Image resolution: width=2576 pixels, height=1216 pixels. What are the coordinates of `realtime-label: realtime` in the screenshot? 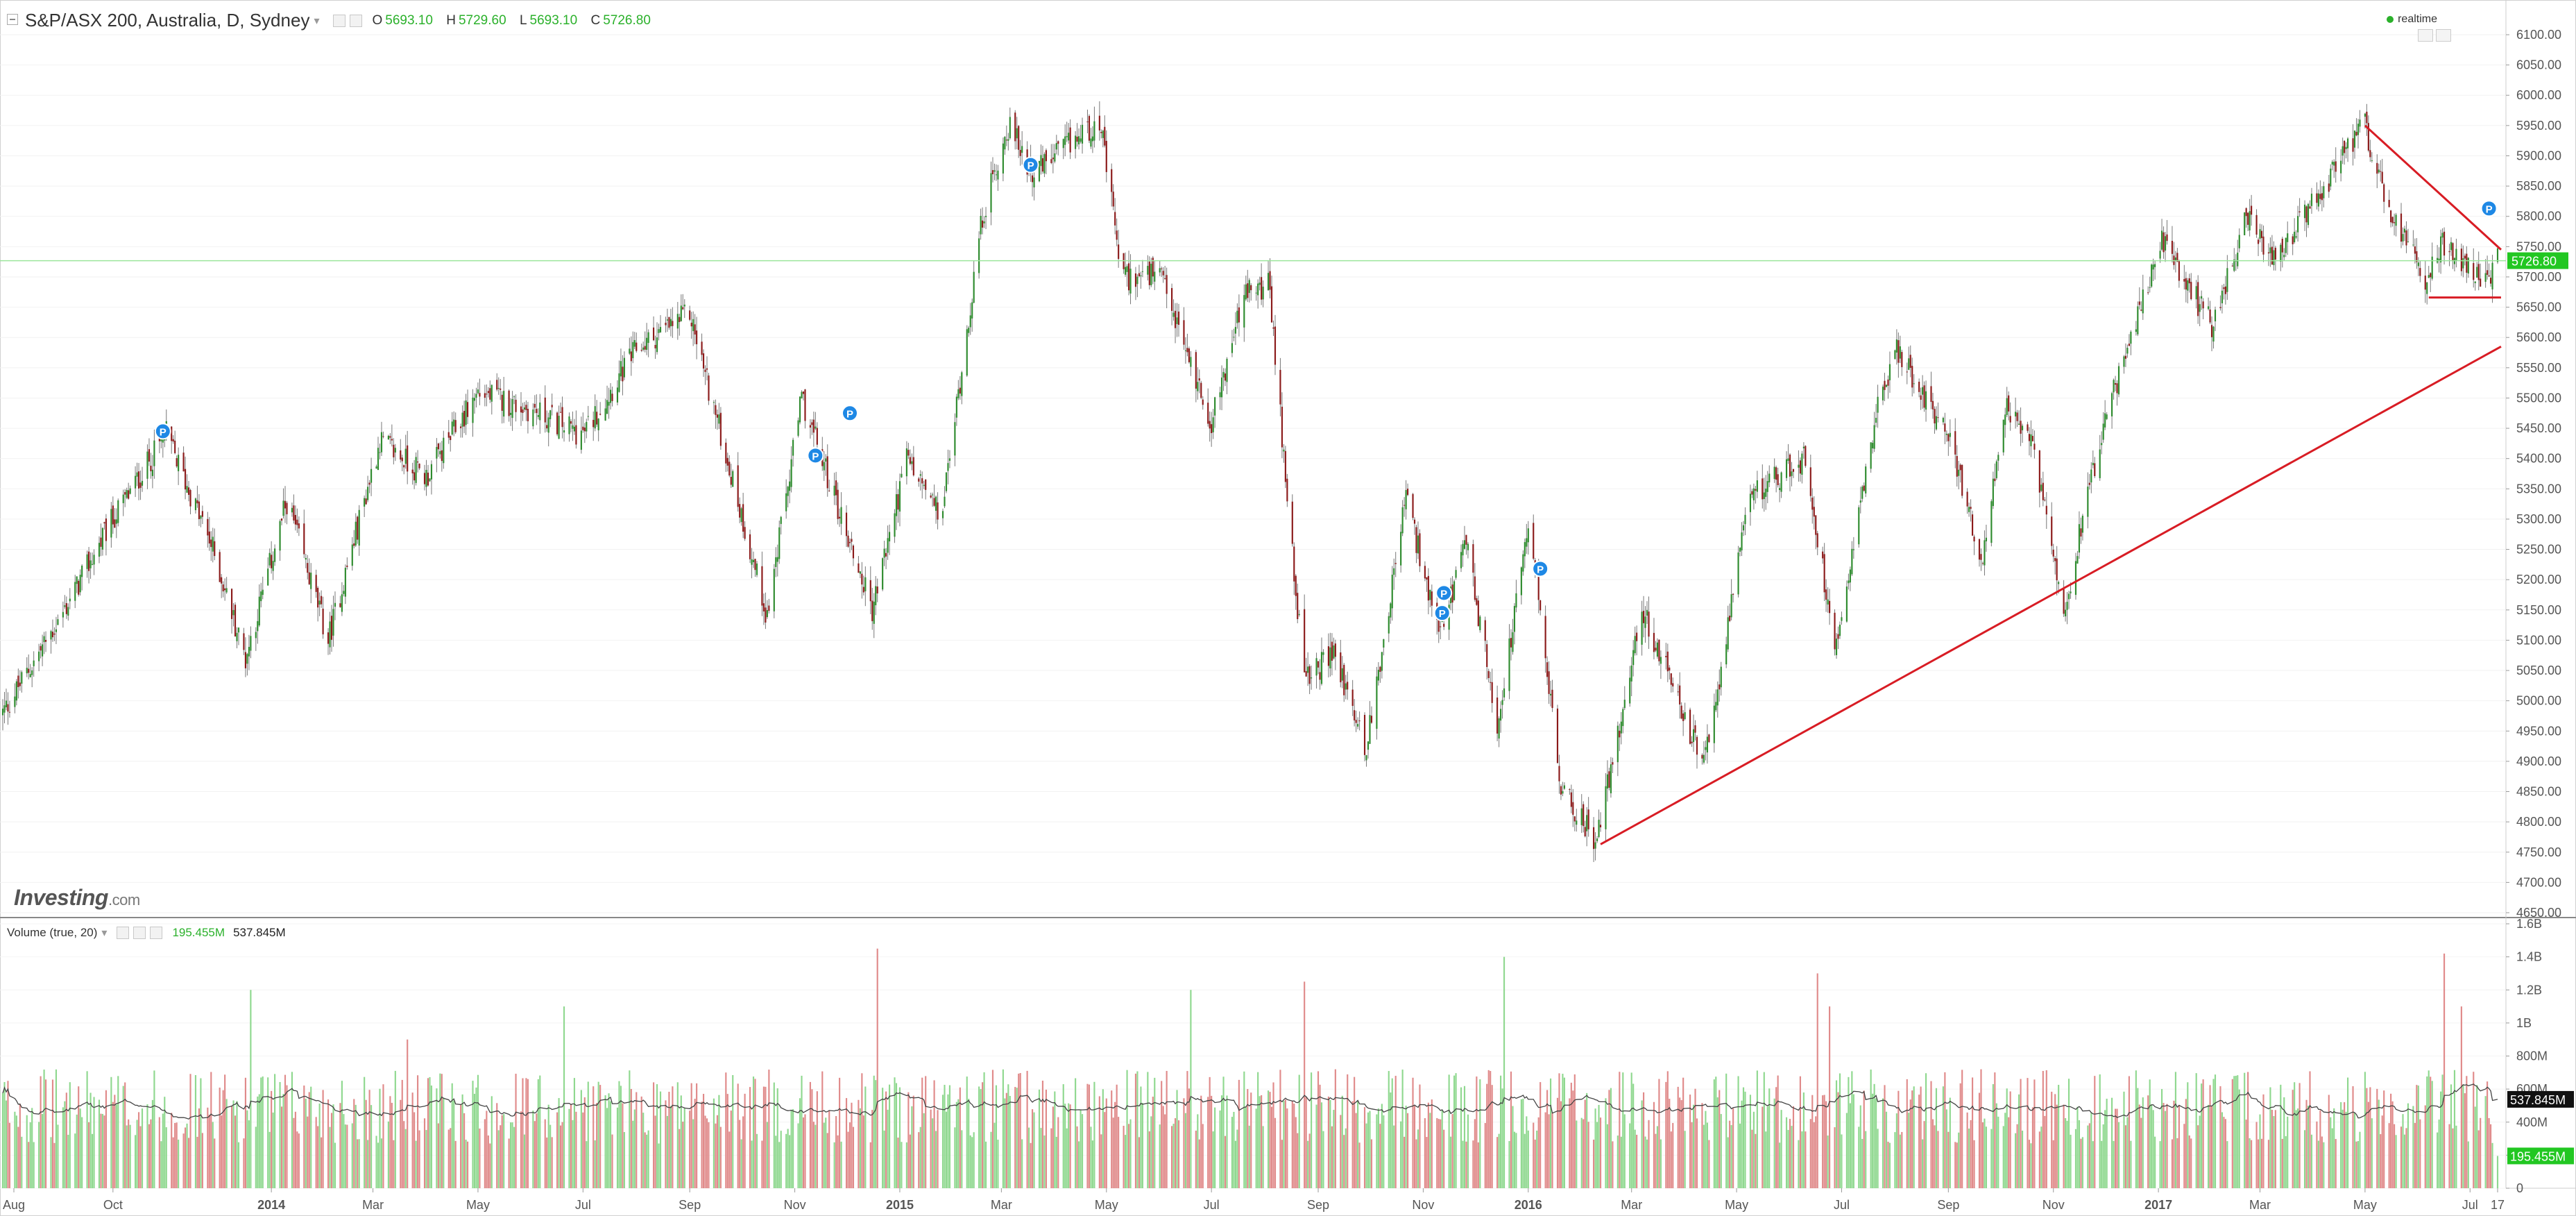 It's located at (2417, 19).